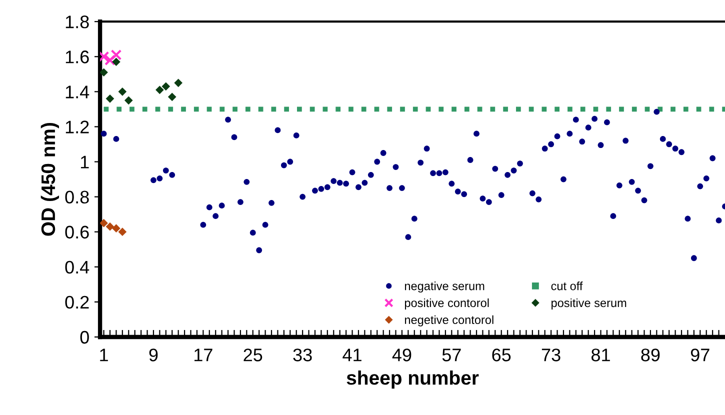 The height and width of the screenshot is (415, 725). What do you see at coordinates (104, 355) in the screenshot?
I see `x-tick-label: 1` at bounding box center [104, 355].